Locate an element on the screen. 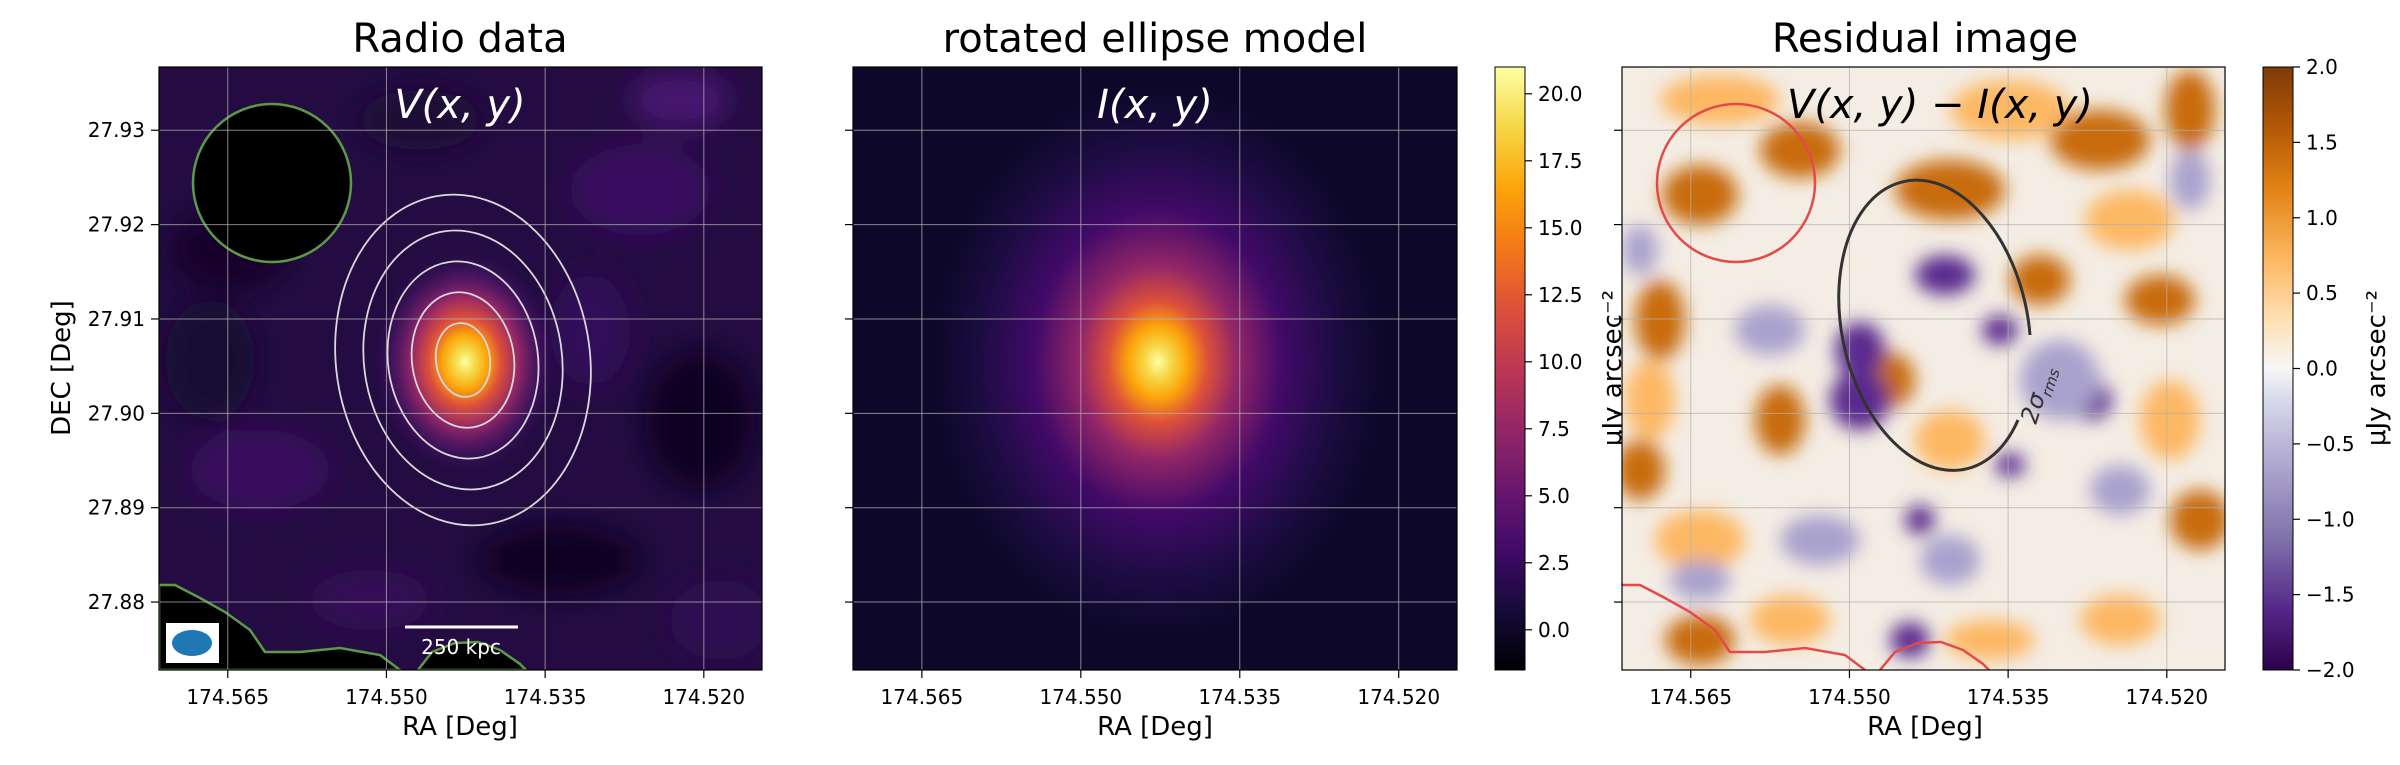 The width and height of the screenshot is (2400, 765). panel-title: Residual image is located at coordinates (1925, 39).